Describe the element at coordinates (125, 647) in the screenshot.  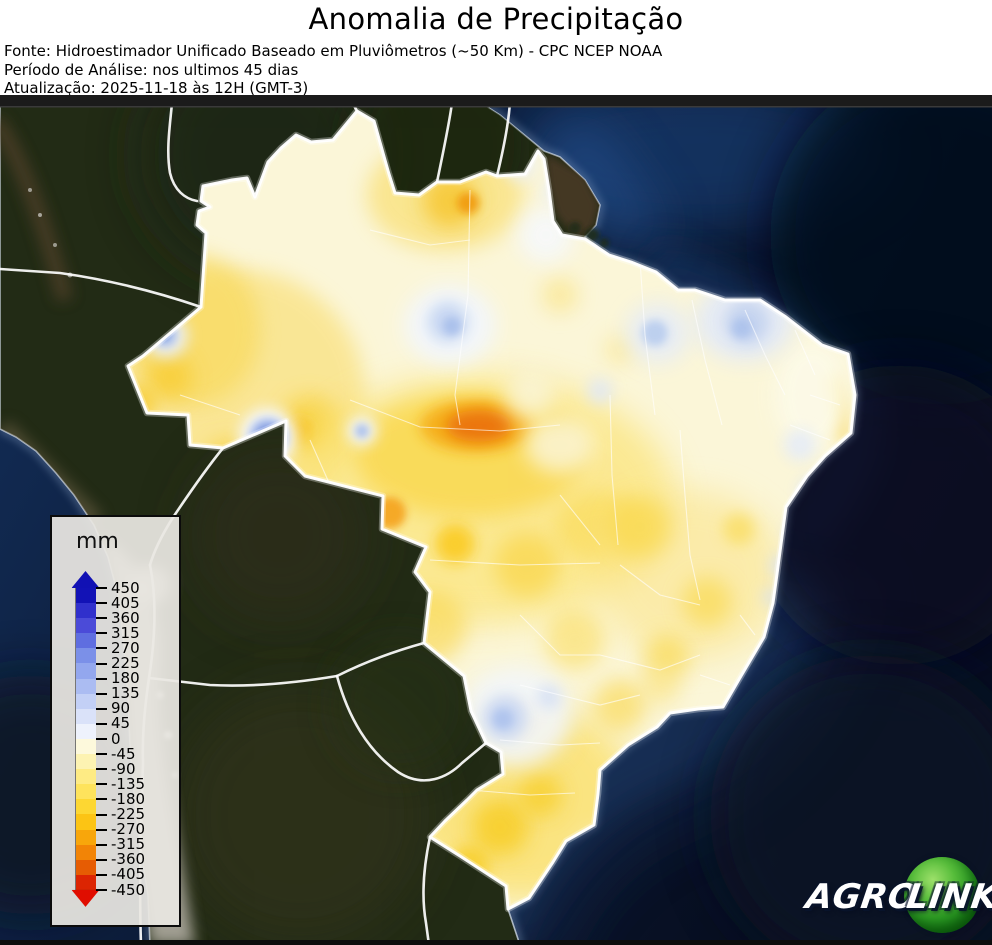
I see `colorbar-tick-label: 270` at that location.